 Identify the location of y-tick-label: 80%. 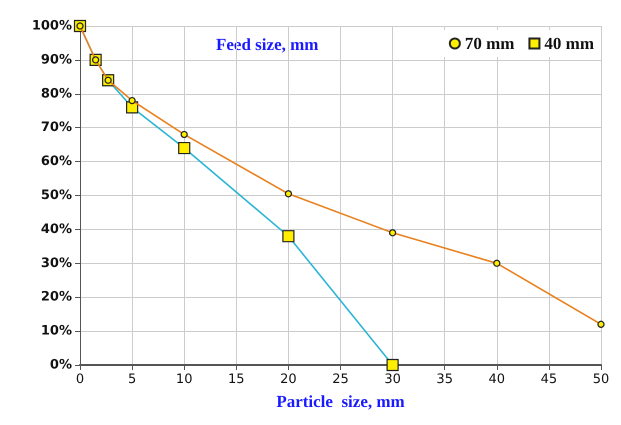
(56, 94).